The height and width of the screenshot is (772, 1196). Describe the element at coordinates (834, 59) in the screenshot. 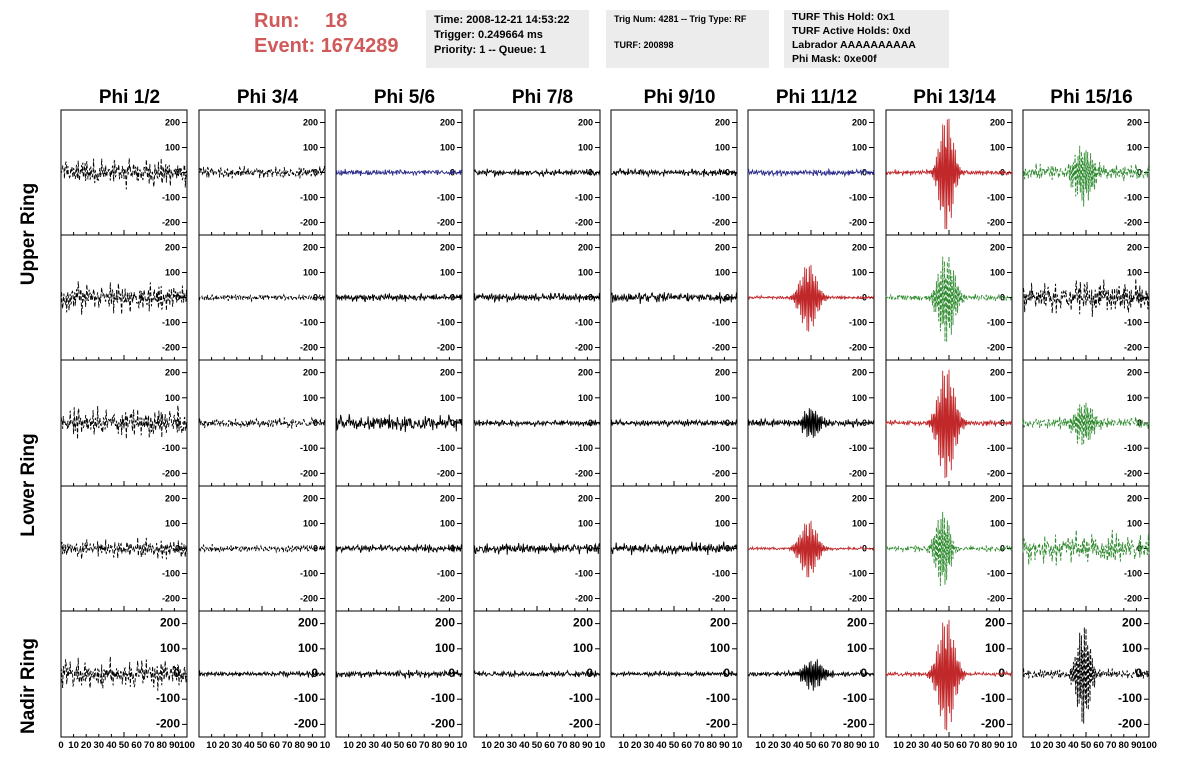

I see `phi-mask-line: Phi Mask: 0xe00f` at that location.